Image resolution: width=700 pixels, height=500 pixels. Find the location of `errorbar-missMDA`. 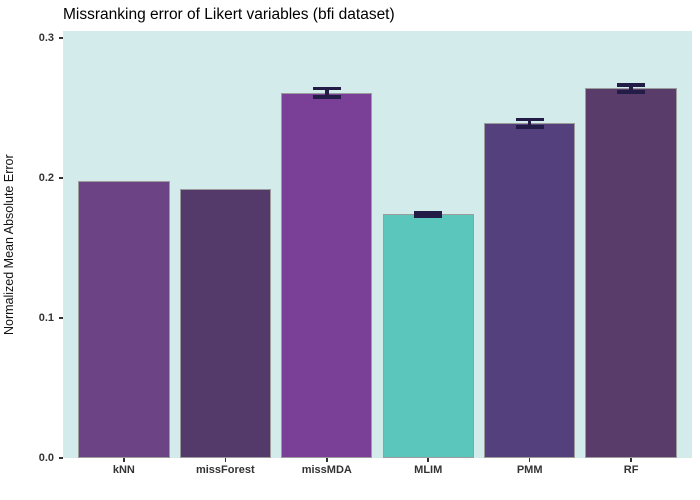

errorbar-missMDA is located at coordinates (327, 92).